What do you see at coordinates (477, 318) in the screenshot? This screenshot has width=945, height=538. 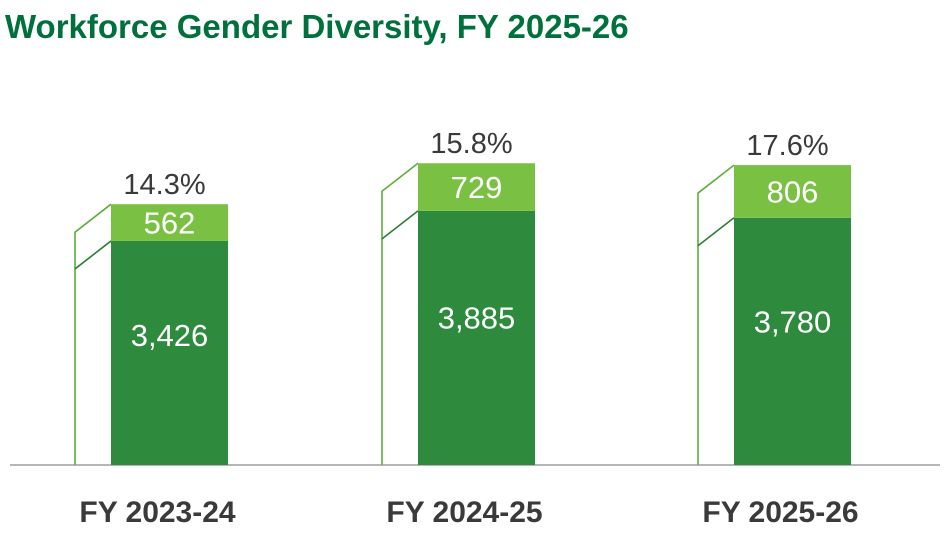 I see `bottom-segment-label: 3,885` at bounding box center [477, 318].